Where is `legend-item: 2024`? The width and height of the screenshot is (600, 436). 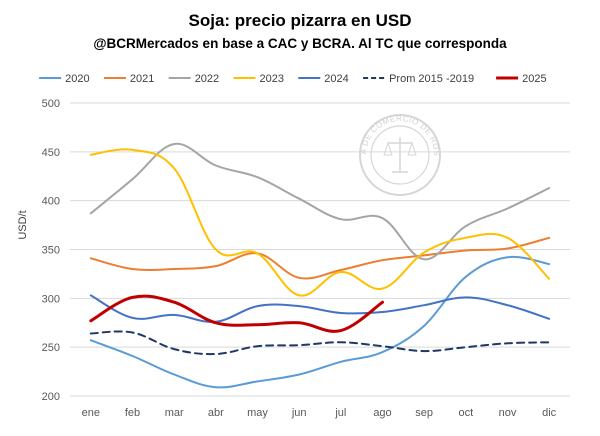 legend-item: 2024 is located at coordinates (323, 79).